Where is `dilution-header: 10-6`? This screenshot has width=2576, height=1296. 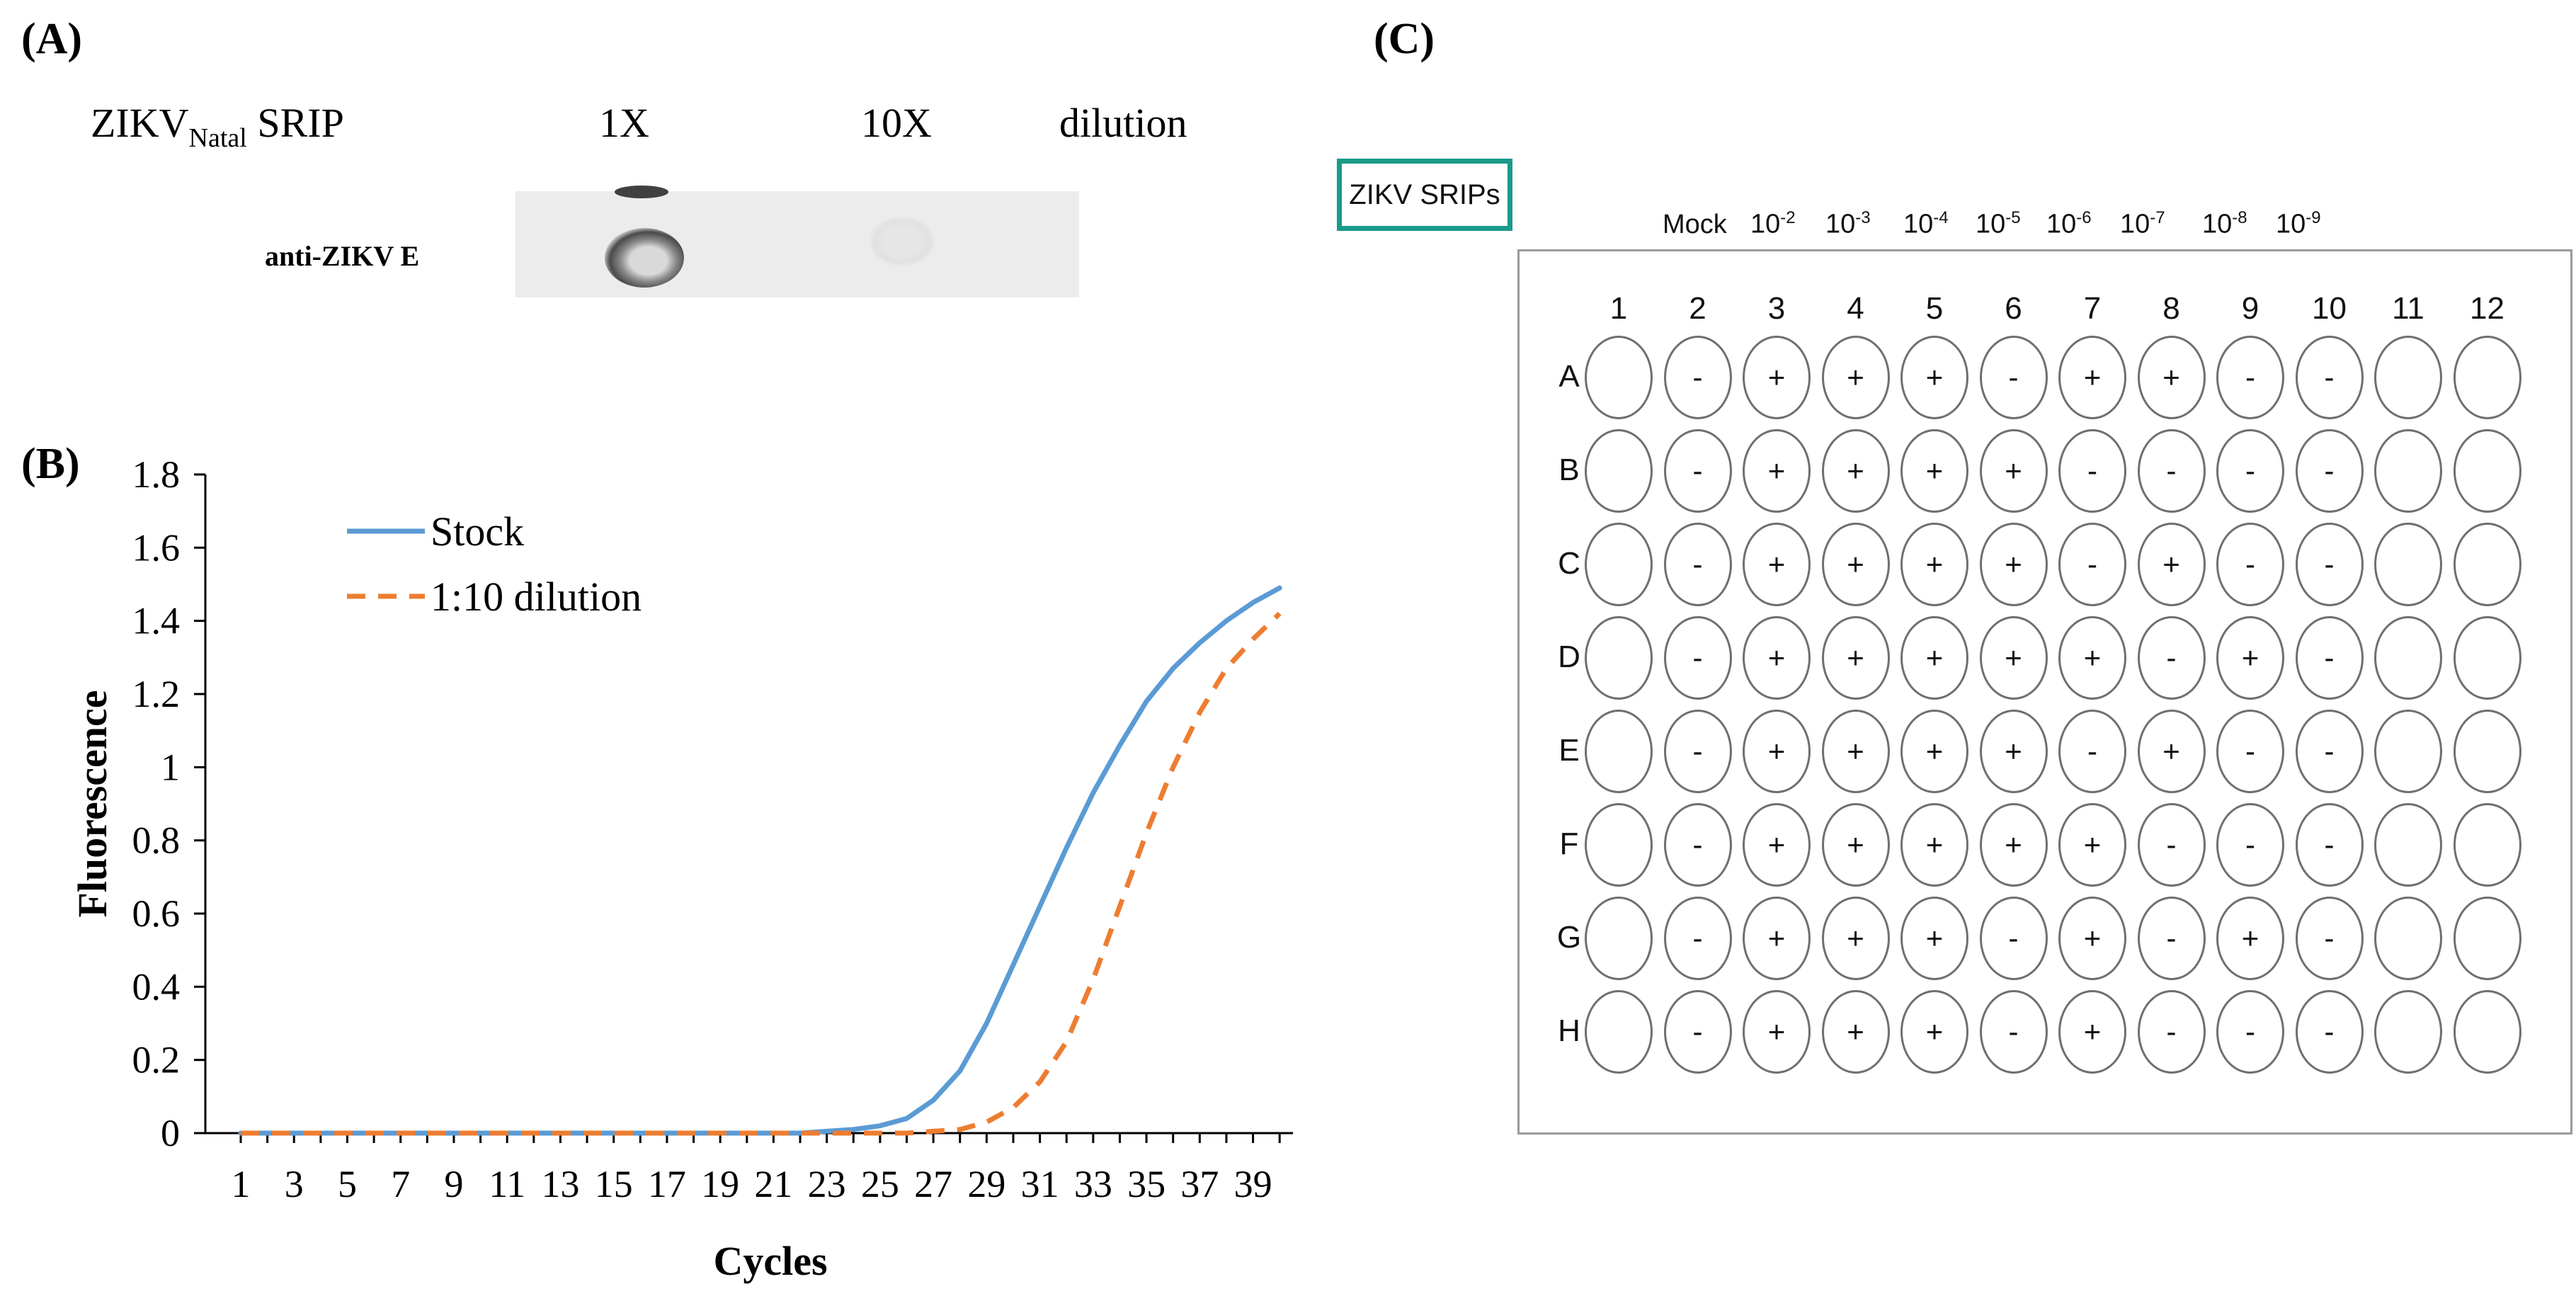 dilution-header: 10-6 is located at coordinates (2069, 224).